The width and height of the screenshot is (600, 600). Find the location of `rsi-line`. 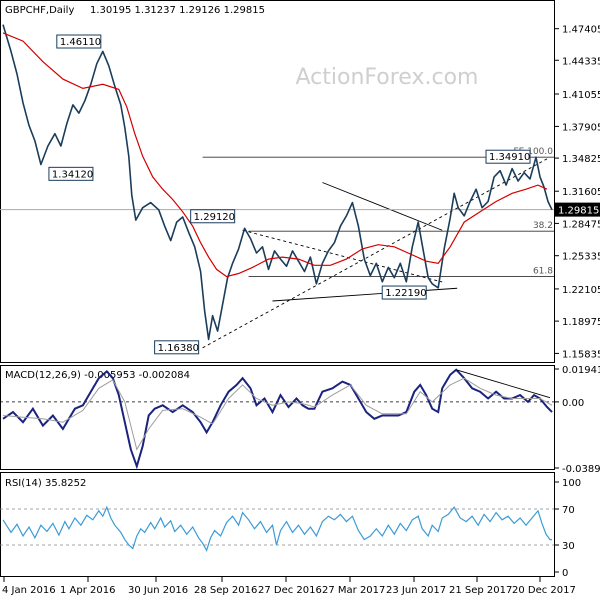

rsi-line is located at coordinates (277, 528).